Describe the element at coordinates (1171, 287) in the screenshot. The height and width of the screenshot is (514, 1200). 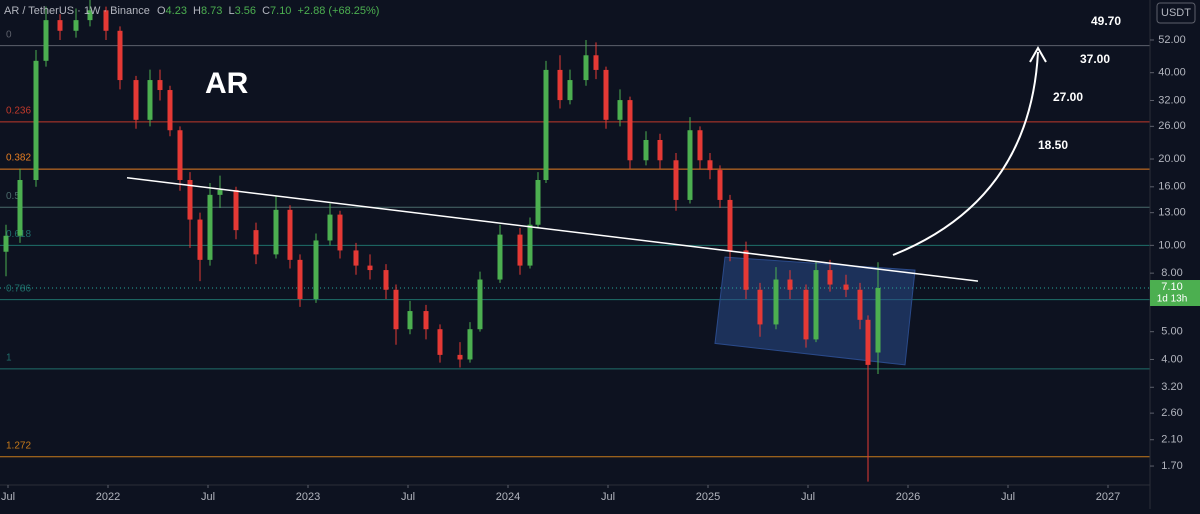
I see `price-tag-label: 7.10` at that location.